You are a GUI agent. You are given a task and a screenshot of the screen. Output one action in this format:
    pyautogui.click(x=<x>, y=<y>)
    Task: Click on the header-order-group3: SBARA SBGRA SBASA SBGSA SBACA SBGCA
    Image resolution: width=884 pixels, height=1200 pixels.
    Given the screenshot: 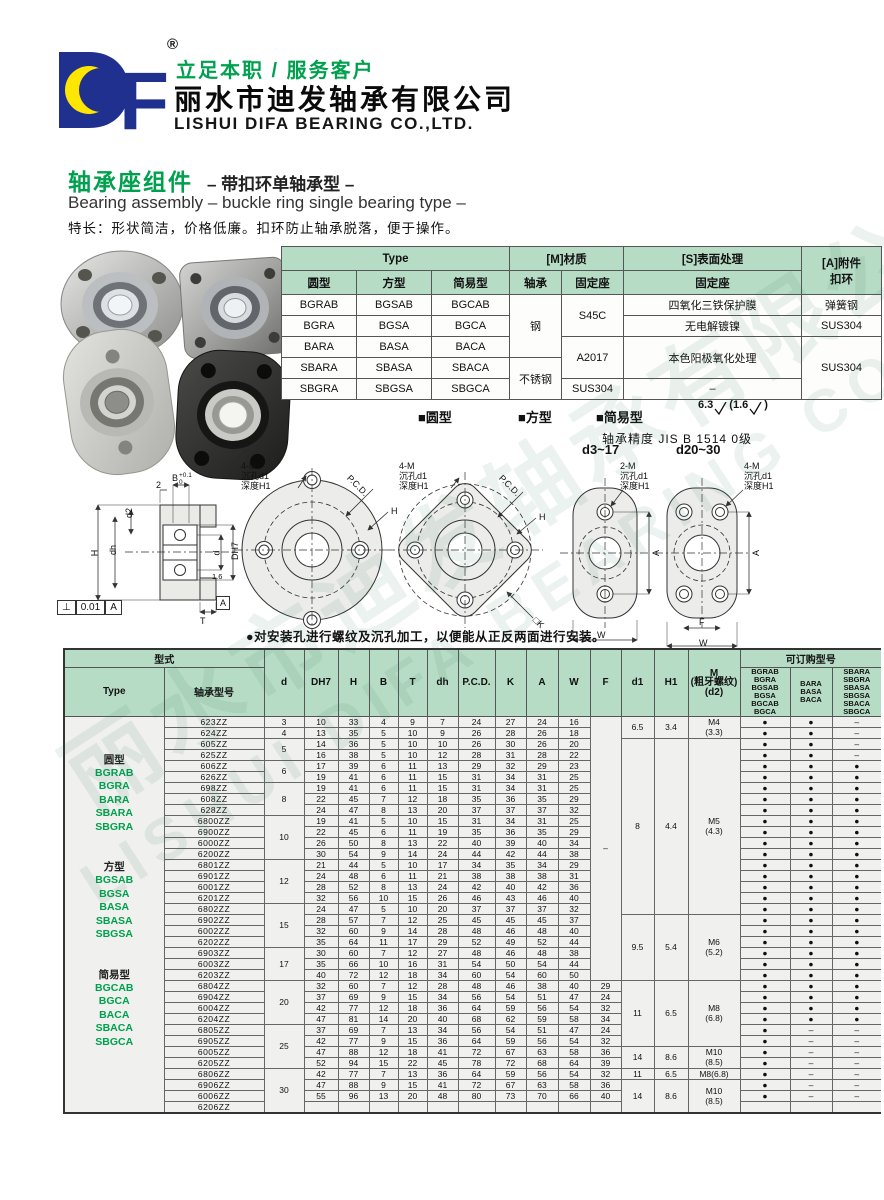 What is the action you would take?
    pyautogui.click(x=856, y=691)
    